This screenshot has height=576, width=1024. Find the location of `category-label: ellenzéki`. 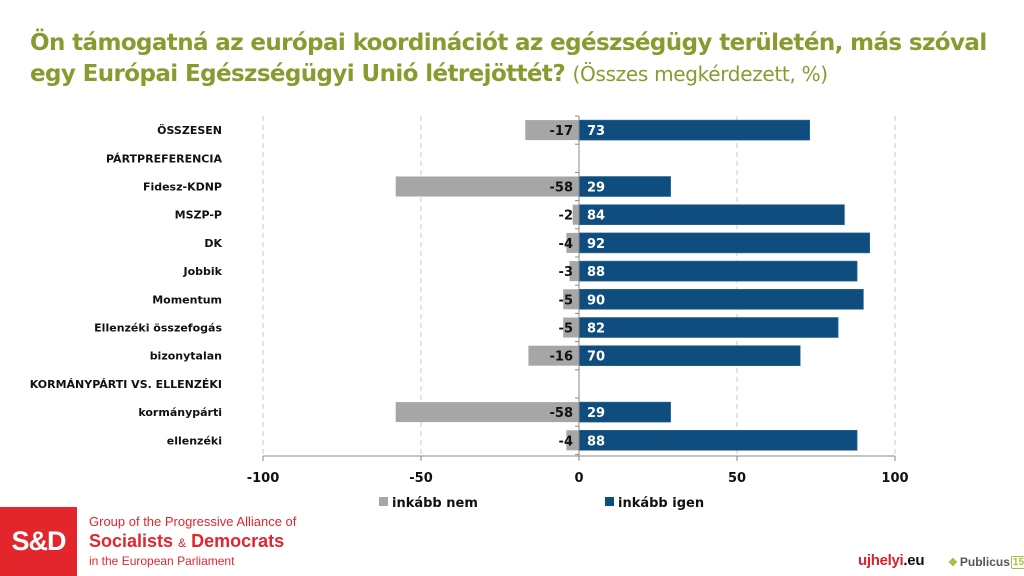

category-label: ellenzéki is located at coordinates (194, 440).